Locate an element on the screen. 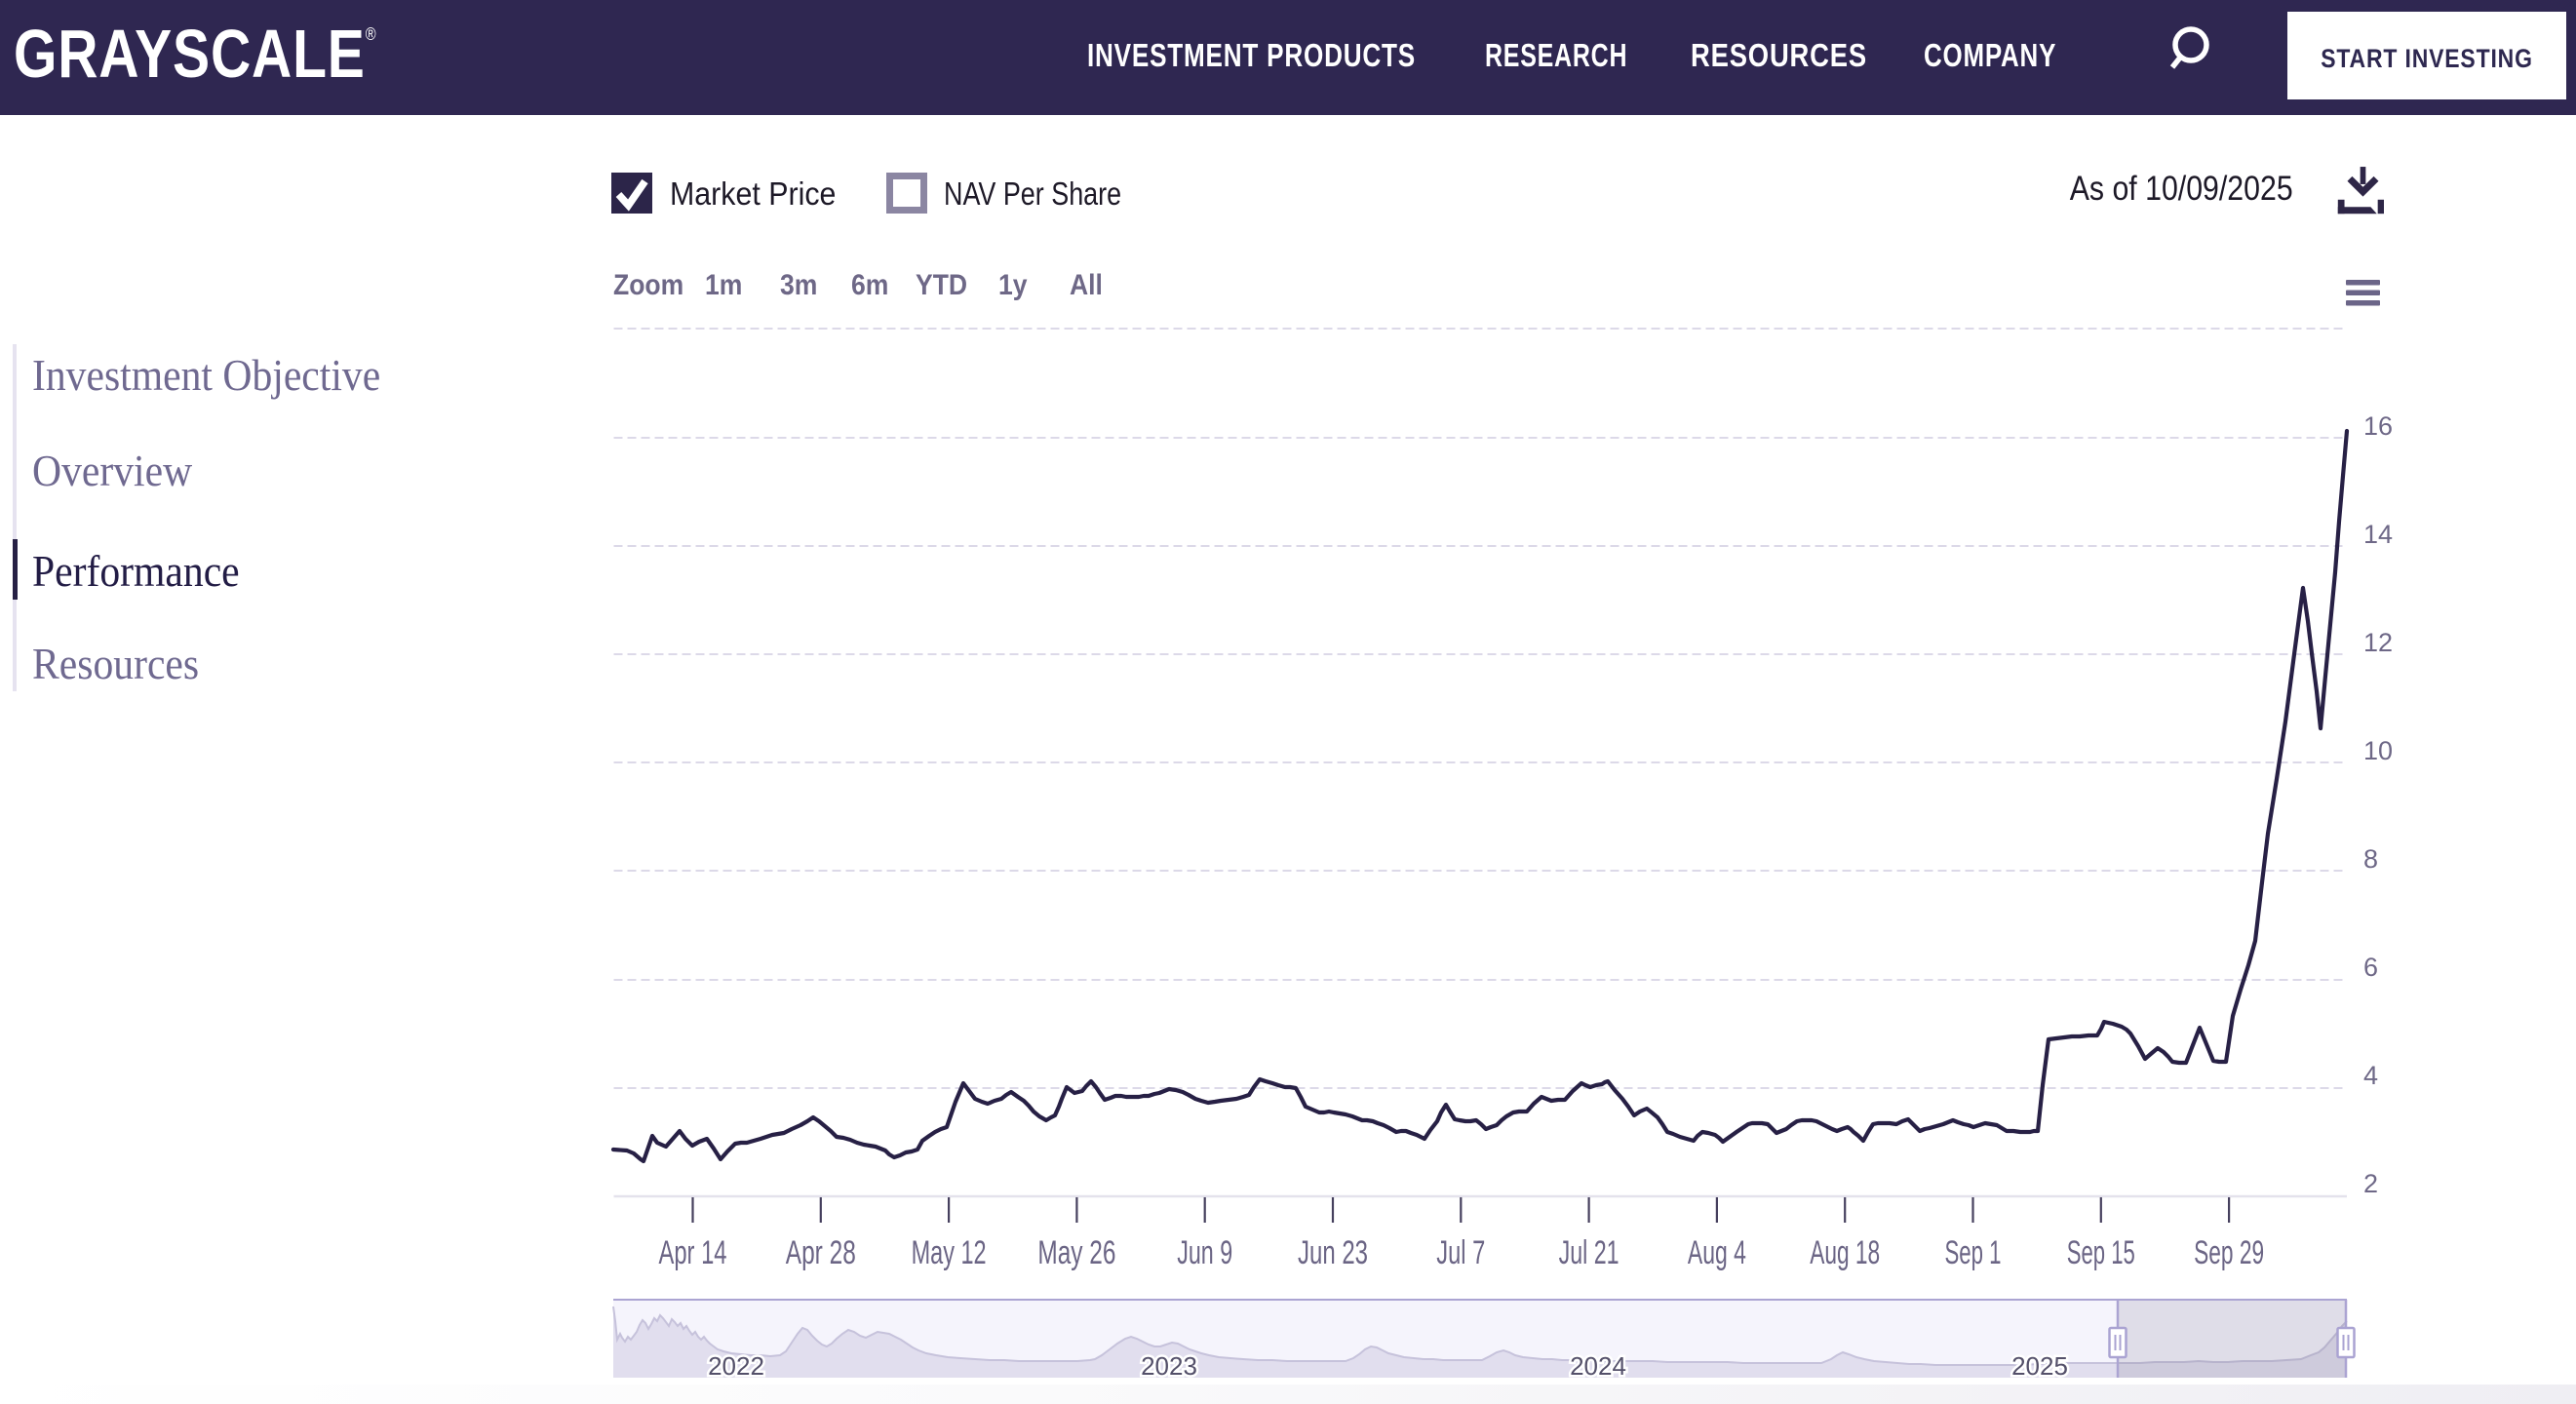  svg-text: 4 is located at coordinates (2370, 1075).